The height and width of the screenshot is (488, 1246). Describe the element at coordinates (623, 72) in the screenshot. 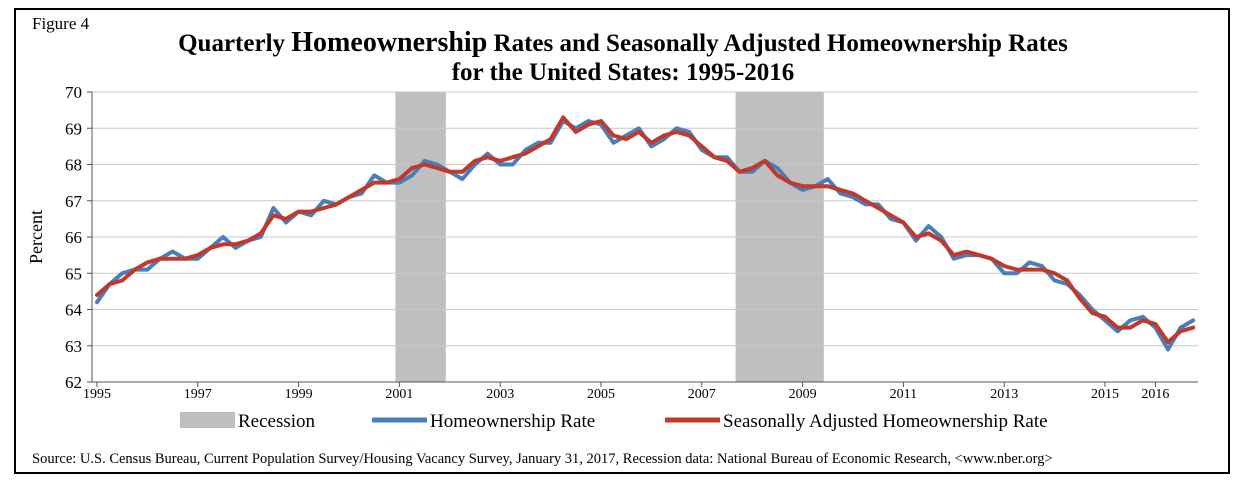

I see `title-line2: for the United States: 1995-2016` at that location.